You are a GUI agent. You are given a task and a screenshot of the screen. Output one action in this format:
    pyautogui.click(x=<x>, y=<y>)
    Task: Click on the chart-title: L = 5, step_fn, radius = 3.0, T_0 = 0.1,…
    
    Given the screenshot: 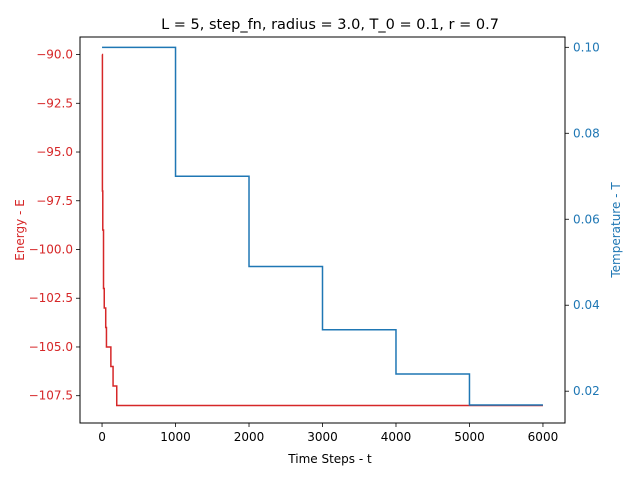 What is the action you would take?
    pyautogui.click(x=330, y=25)
    